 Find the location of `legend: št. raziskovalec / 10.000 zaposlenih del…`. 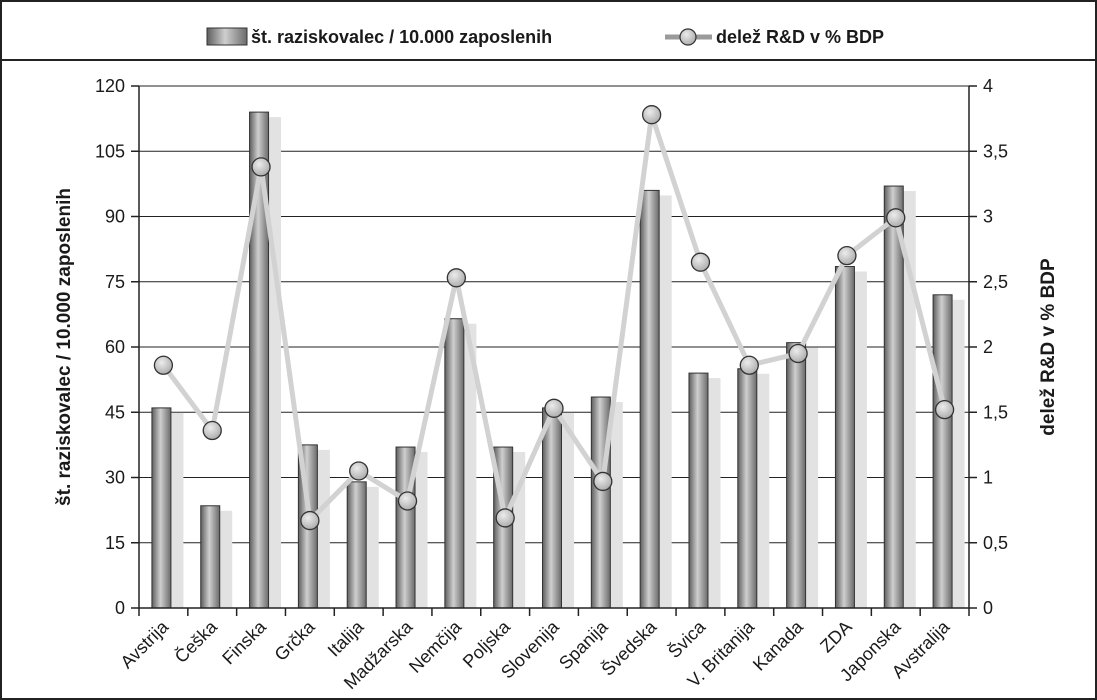

legend: št. raziskovalec / 10.000 zaposlenih del… is located at coordinates (545, 37).